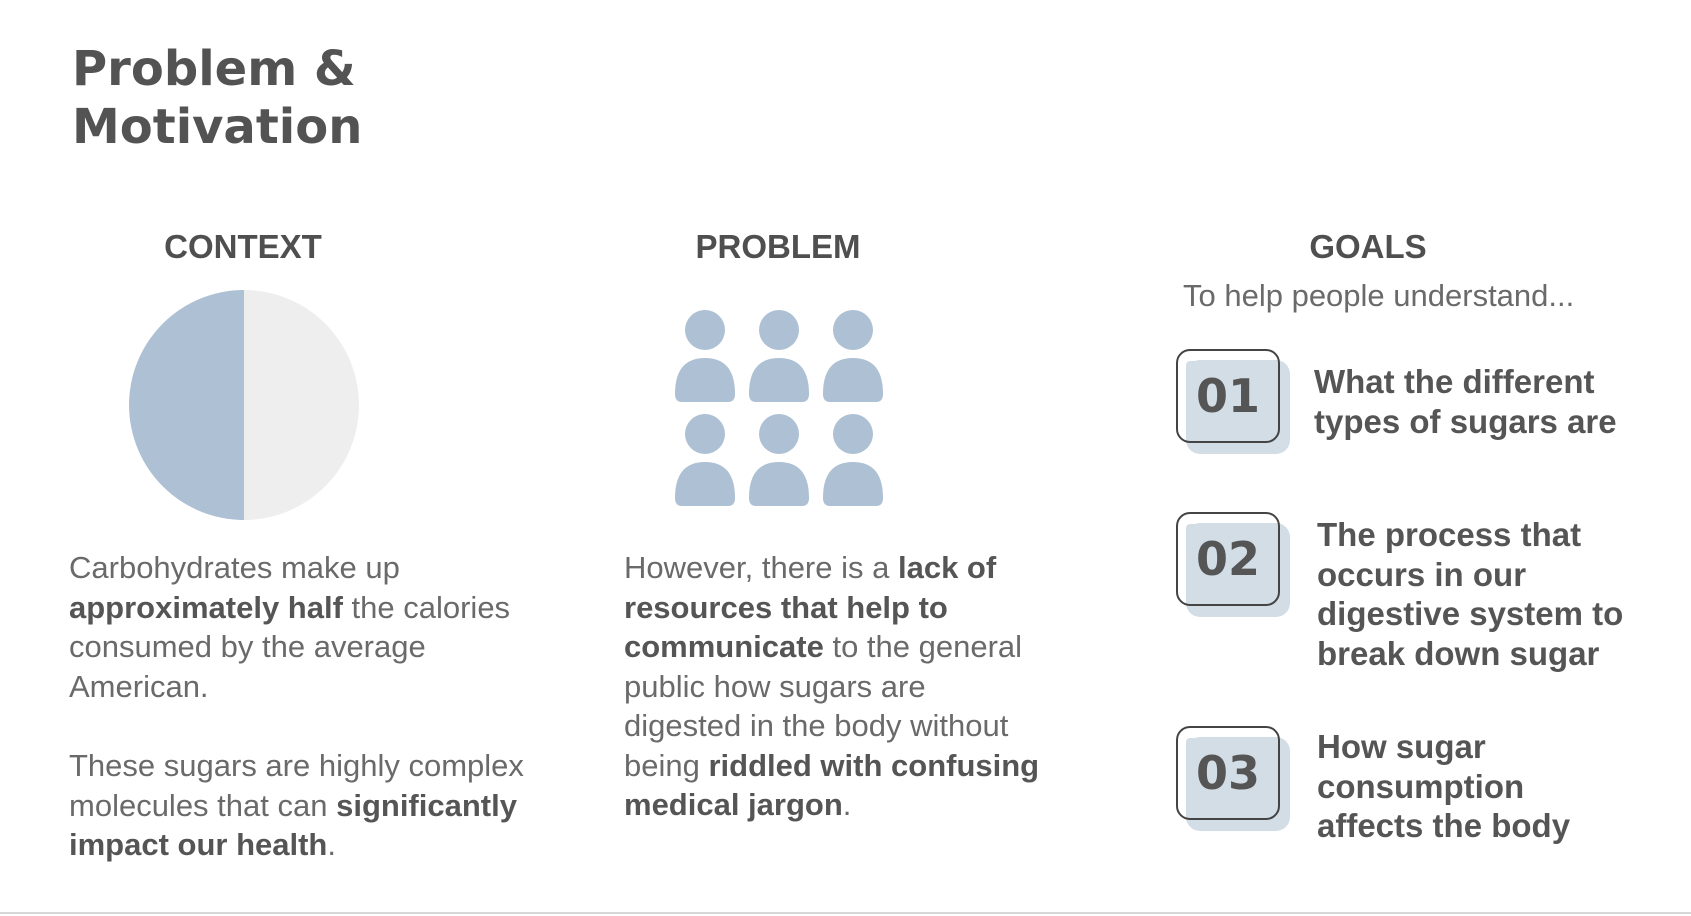 The width and height of the screenshot is (1691, 916). What do you see at coordinates (186, 405) in the screenshot?
I see `pie-accent-half` at bounding box center [186, 405].